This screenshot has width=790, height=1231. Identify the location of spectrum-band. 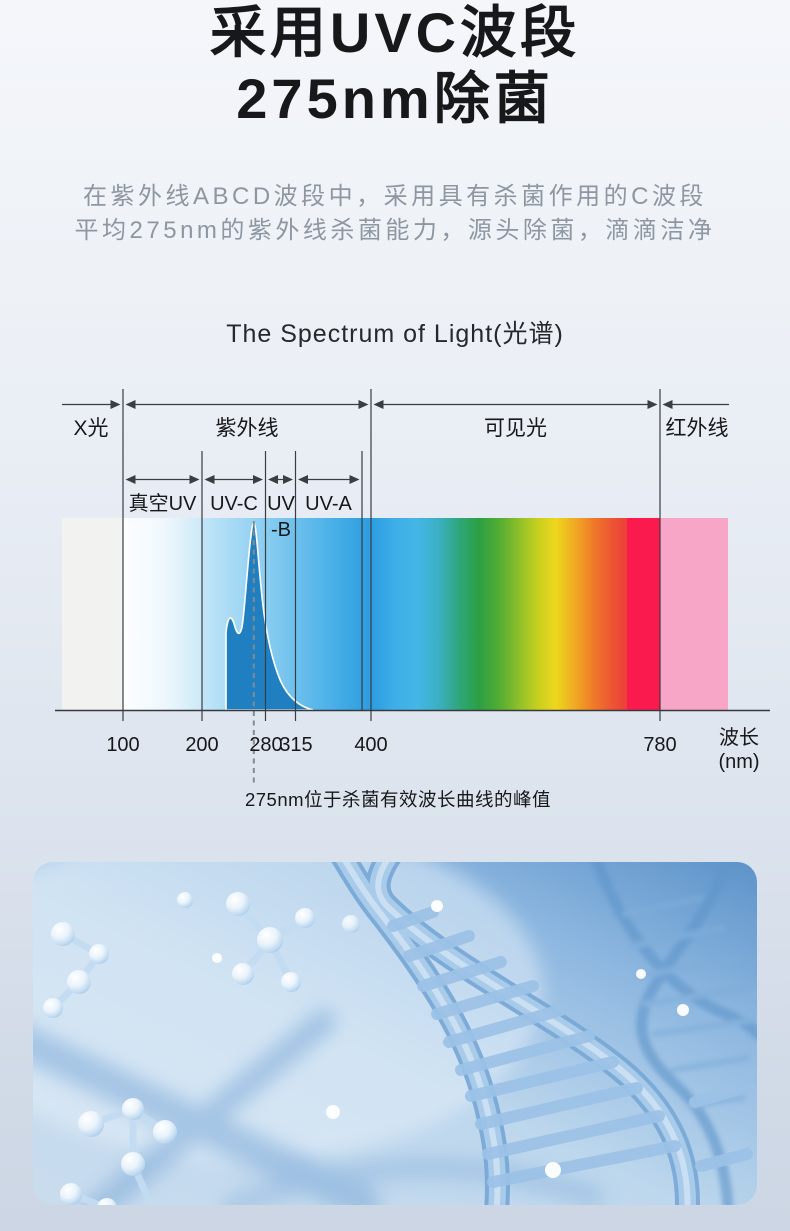
(395, 614).